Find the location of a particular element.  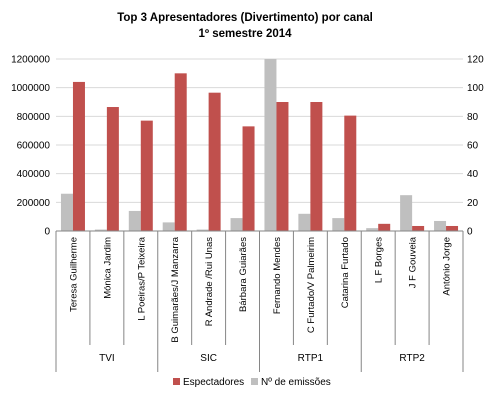

category-label: Mónica Jardim is located at coordinates (107, 268).